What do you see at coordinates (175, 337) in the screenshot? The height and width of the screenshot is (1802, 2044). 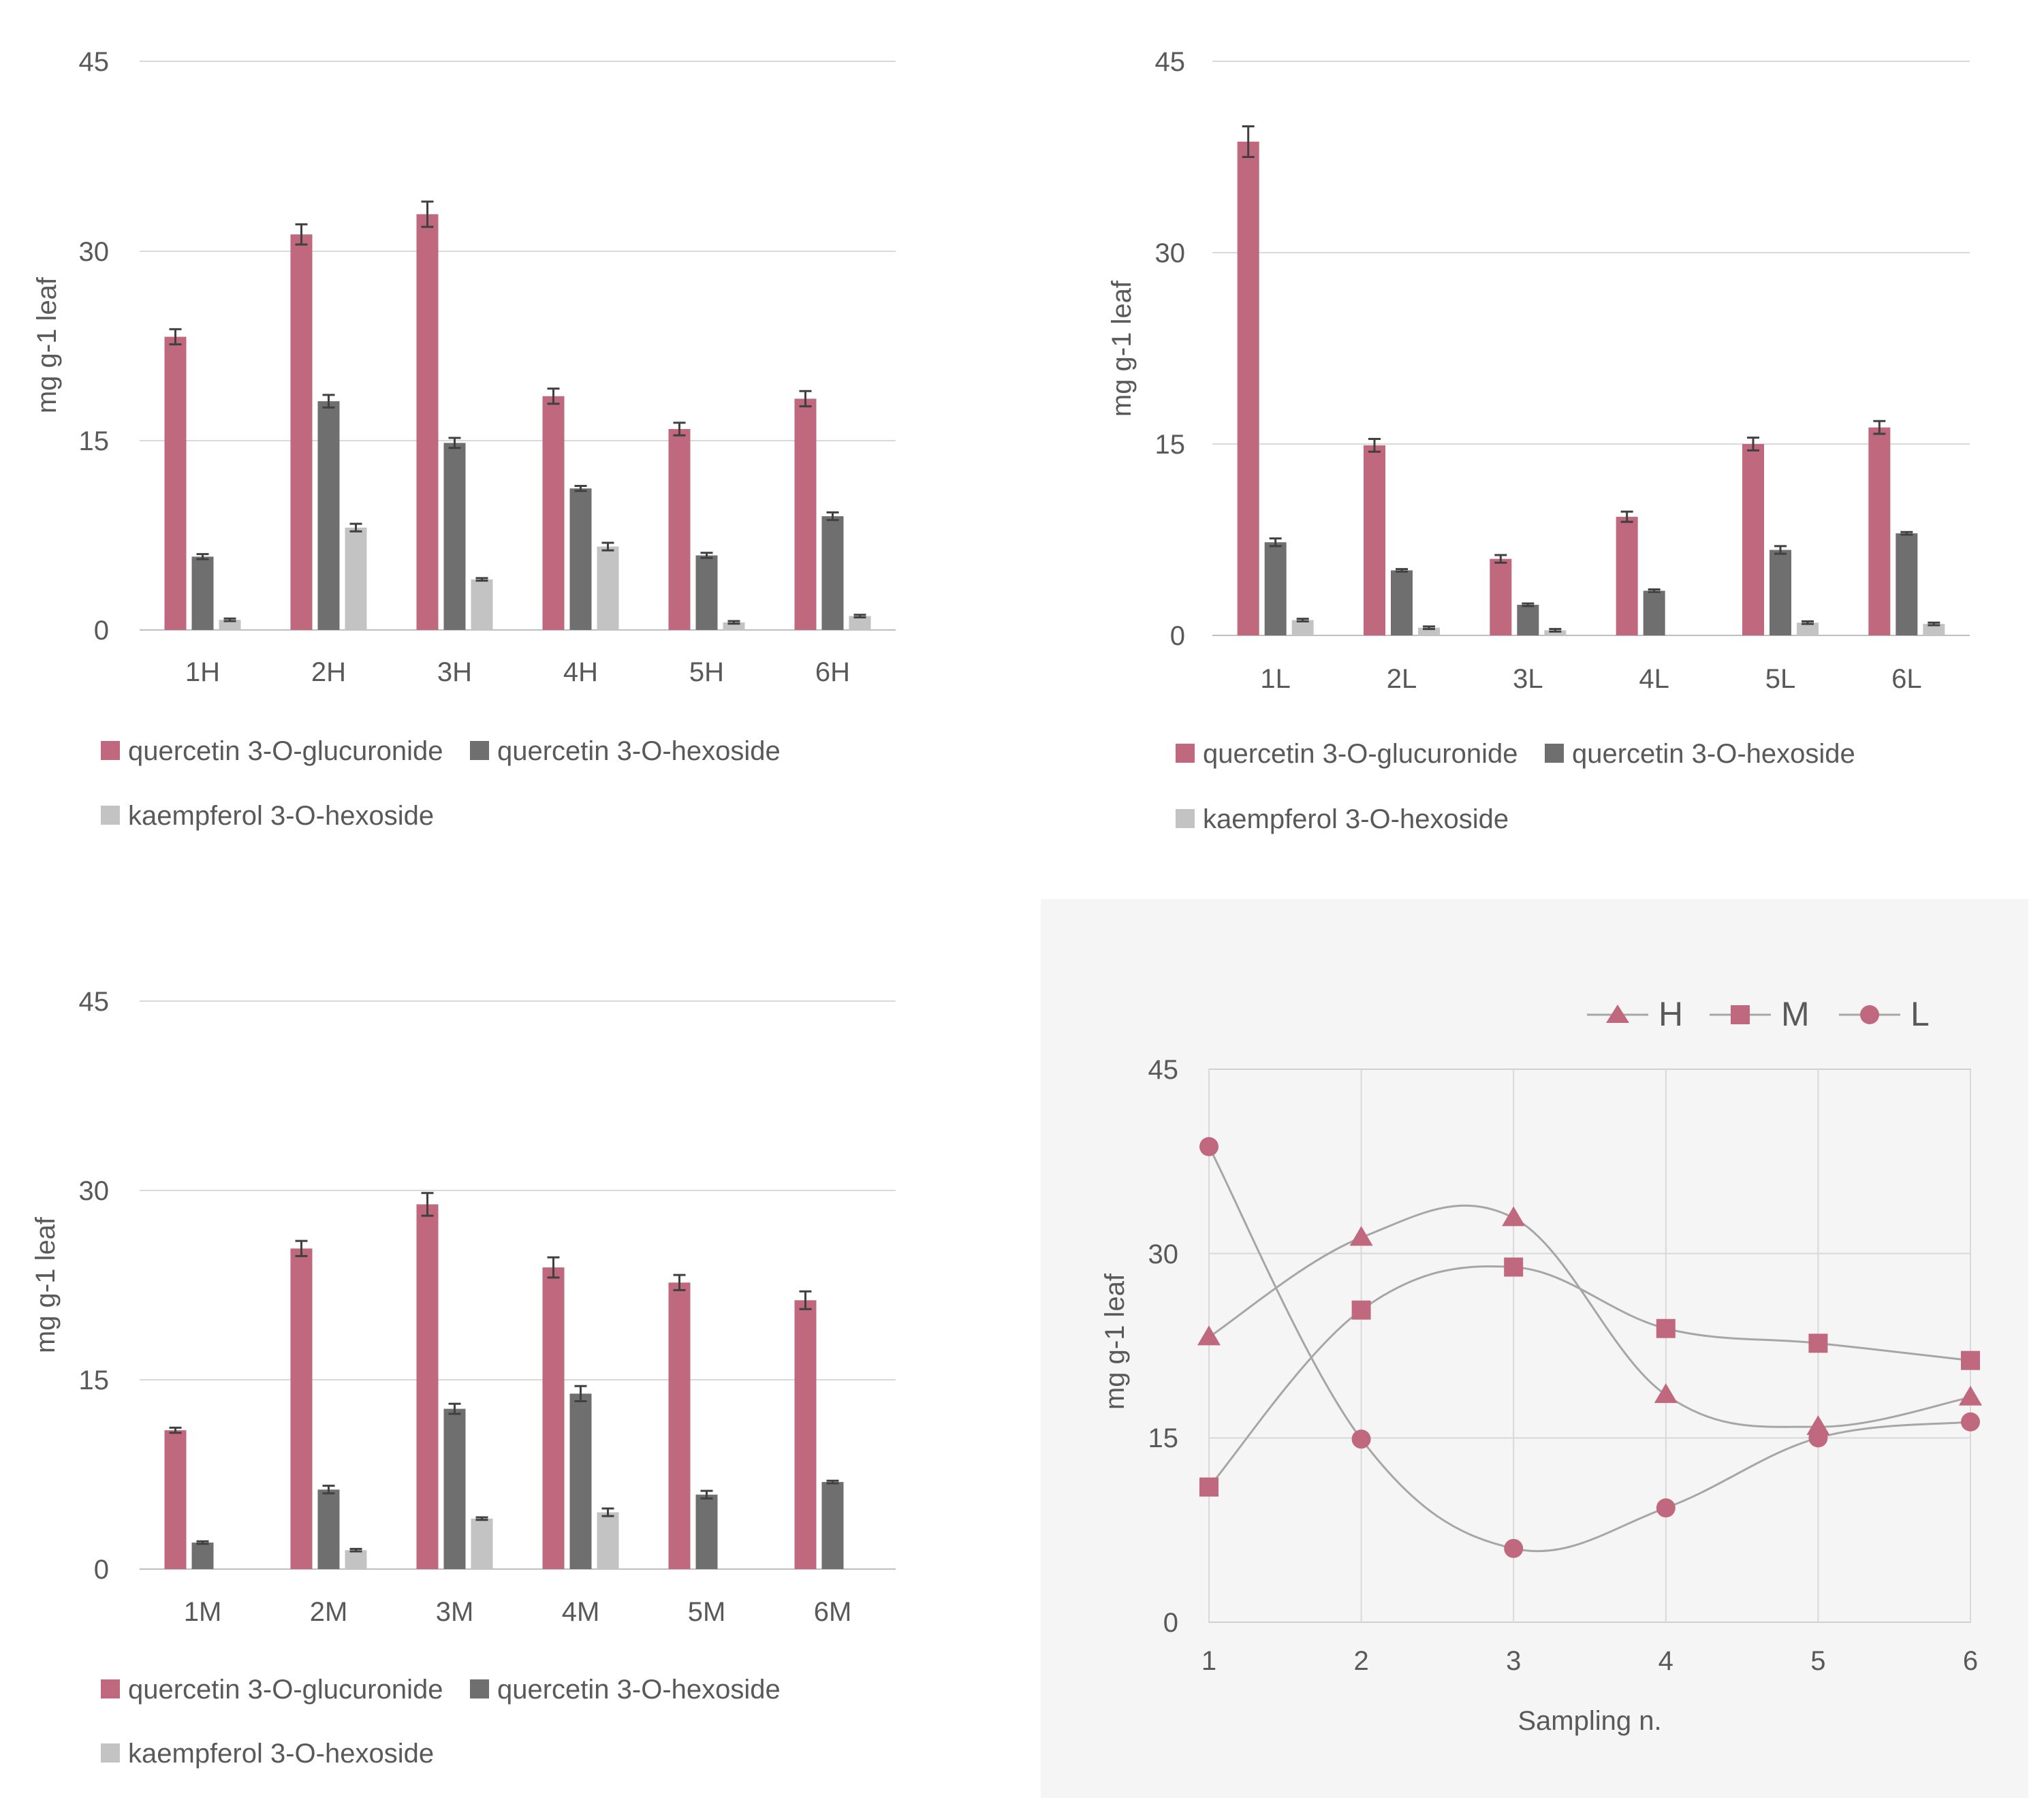 I see `error-bar-glucuronide-1H` at bounding box center [175, 337].